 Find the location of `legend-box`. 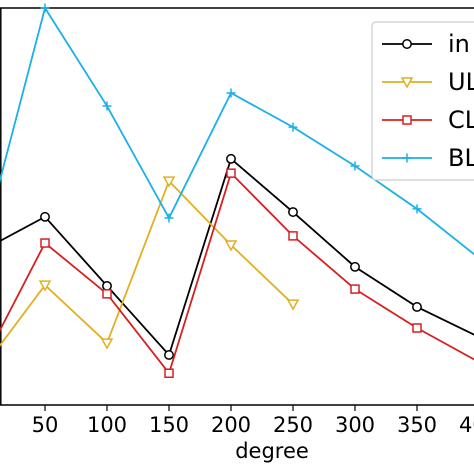

legend-box is located at coordinates (422, 101).